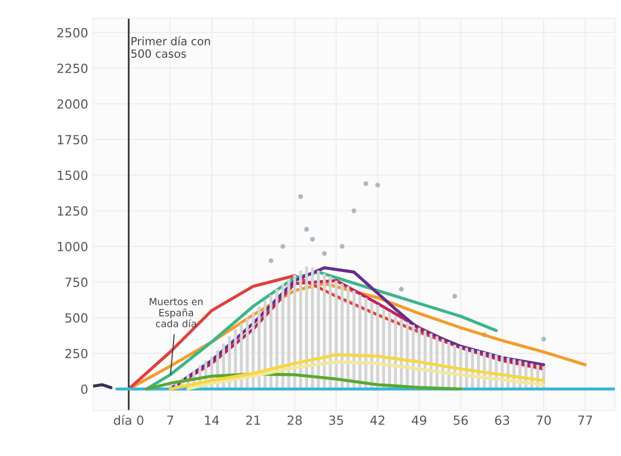 The width and height of the screenshot is (621, 456). Describe the element at coordinates (253, 420) in the screenshot. I see `x-tick-label: 21` at that location.